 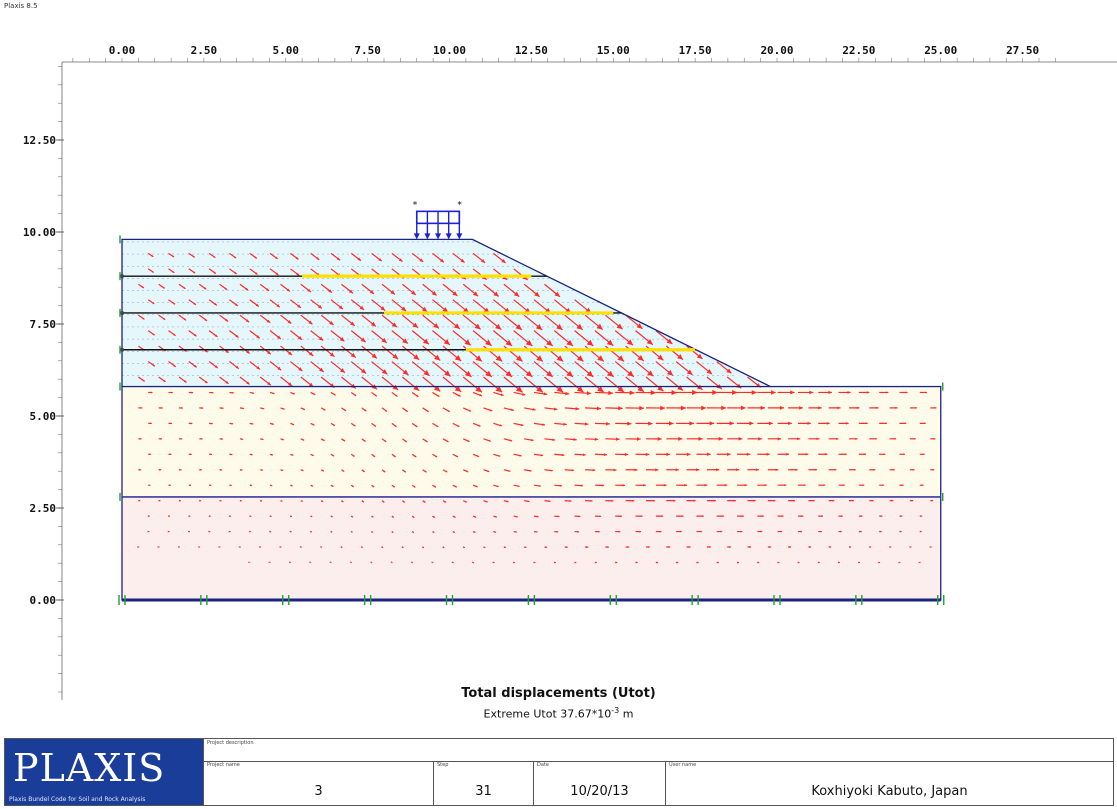 What do you see at coordinates (459, 236) in the screenshot?
I see `load-arrow-head` at bounding box center [459, 236].